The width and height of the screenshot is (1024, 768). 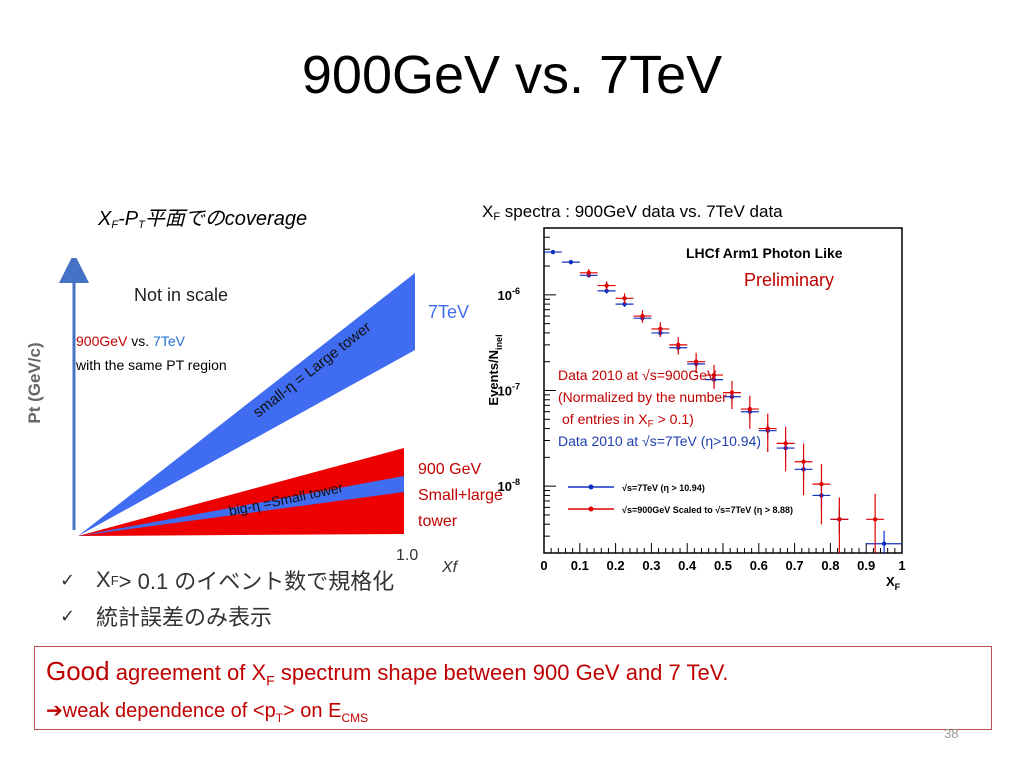 I want to click on coverage-x-tick: 1.0, so click(x=407, y=555).